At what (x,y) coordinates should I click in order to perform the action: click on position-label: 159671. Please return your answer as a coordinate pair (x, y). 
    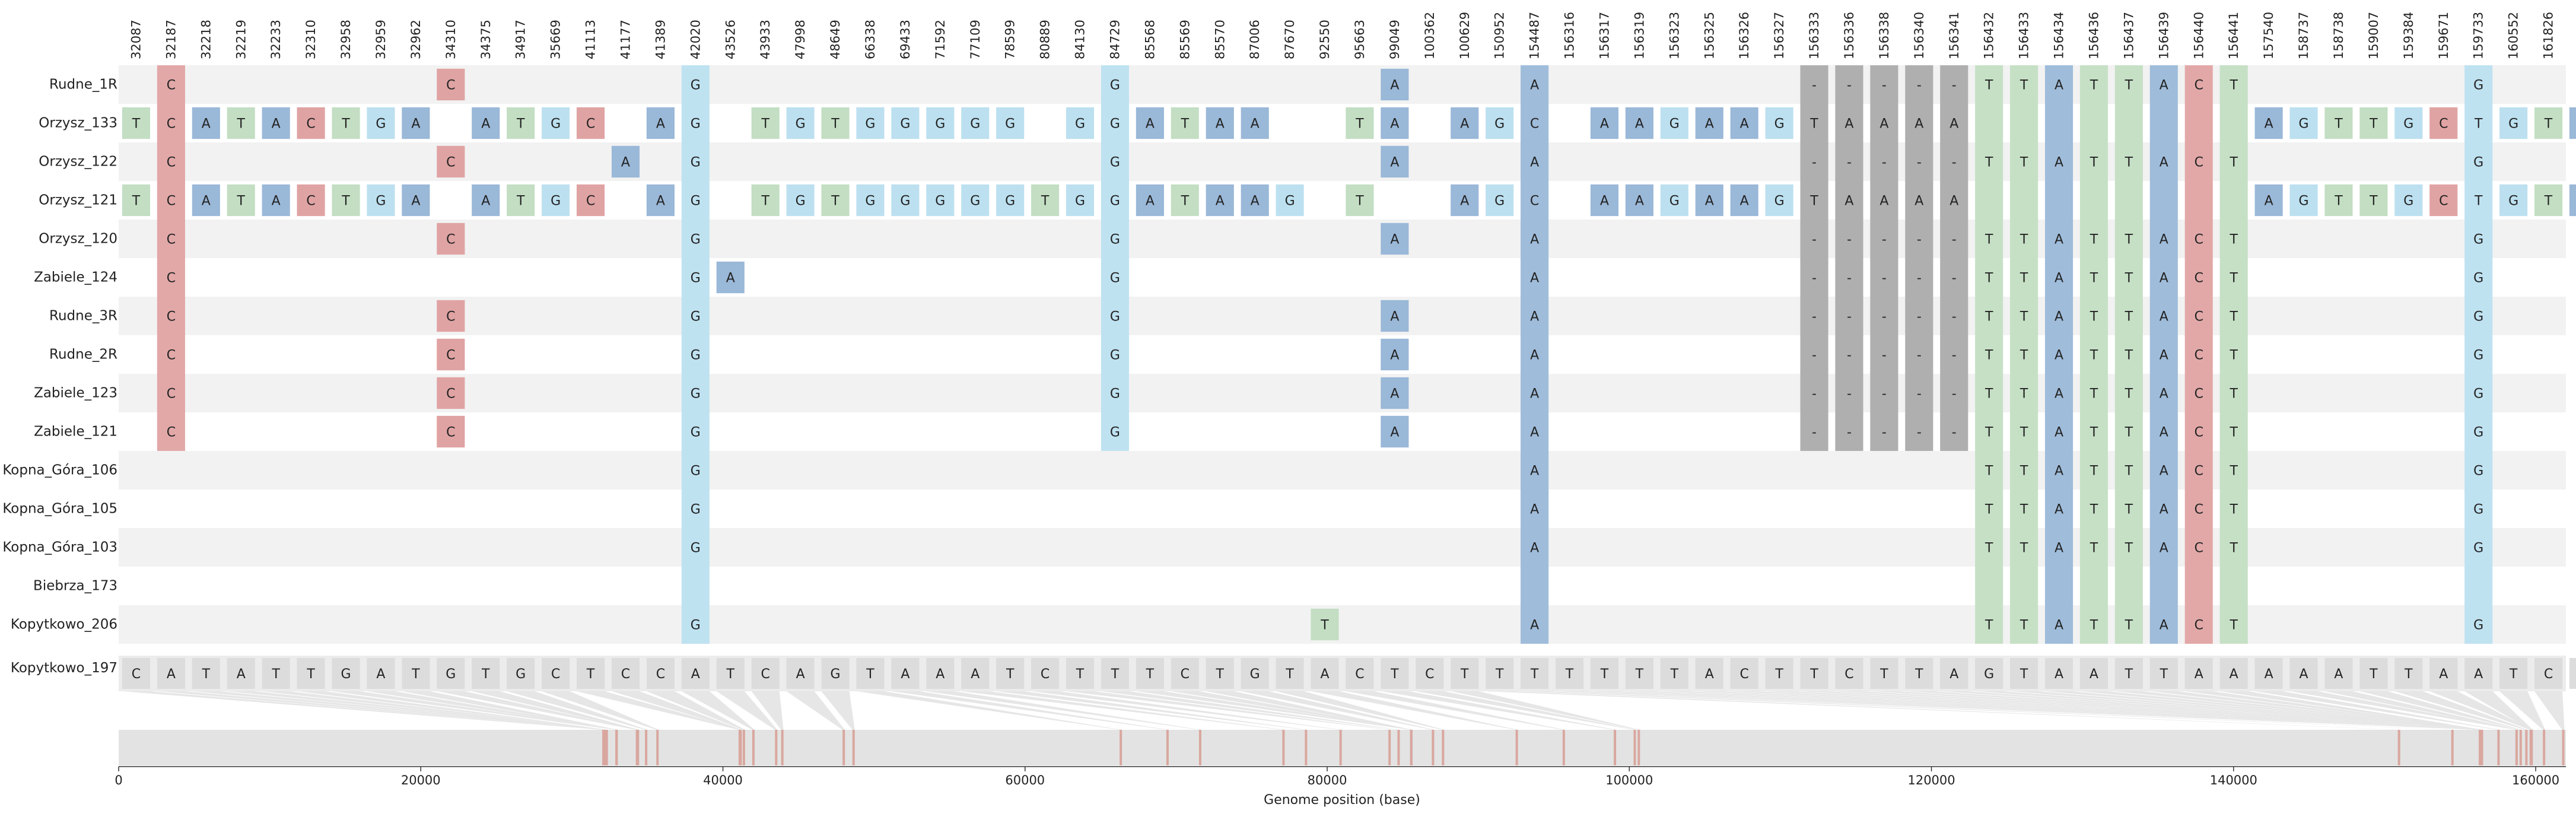
    Looking at the image, I should click on (2444, 35).